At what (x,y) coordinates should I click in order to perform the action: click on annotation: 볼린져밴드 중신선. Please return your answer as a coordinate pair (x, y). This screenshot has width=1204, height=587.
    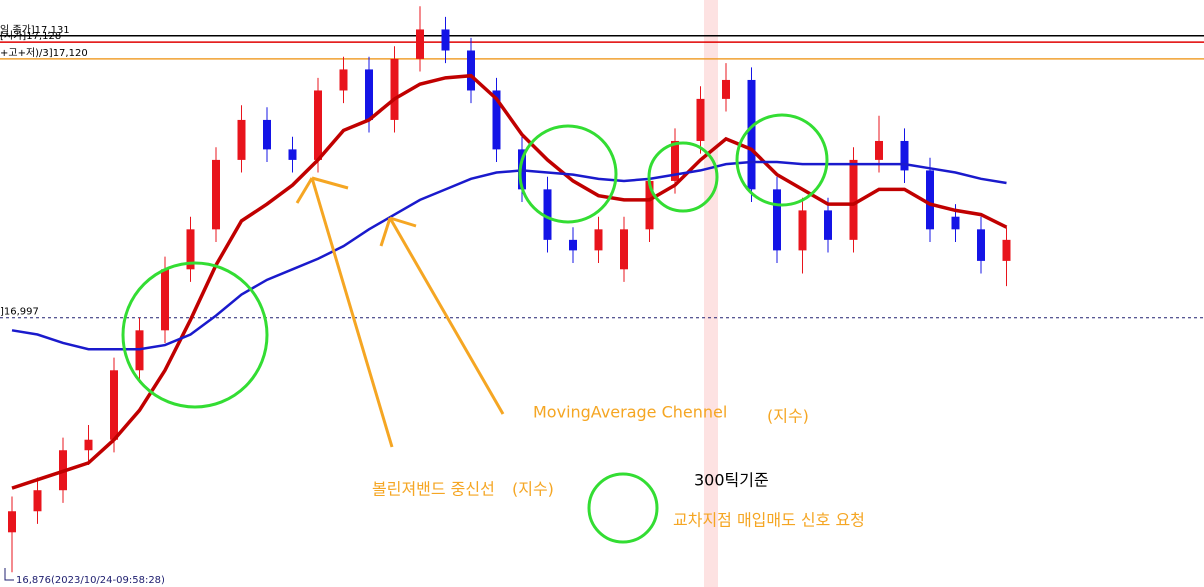
    Looking at the image, I should click on (433, 489).